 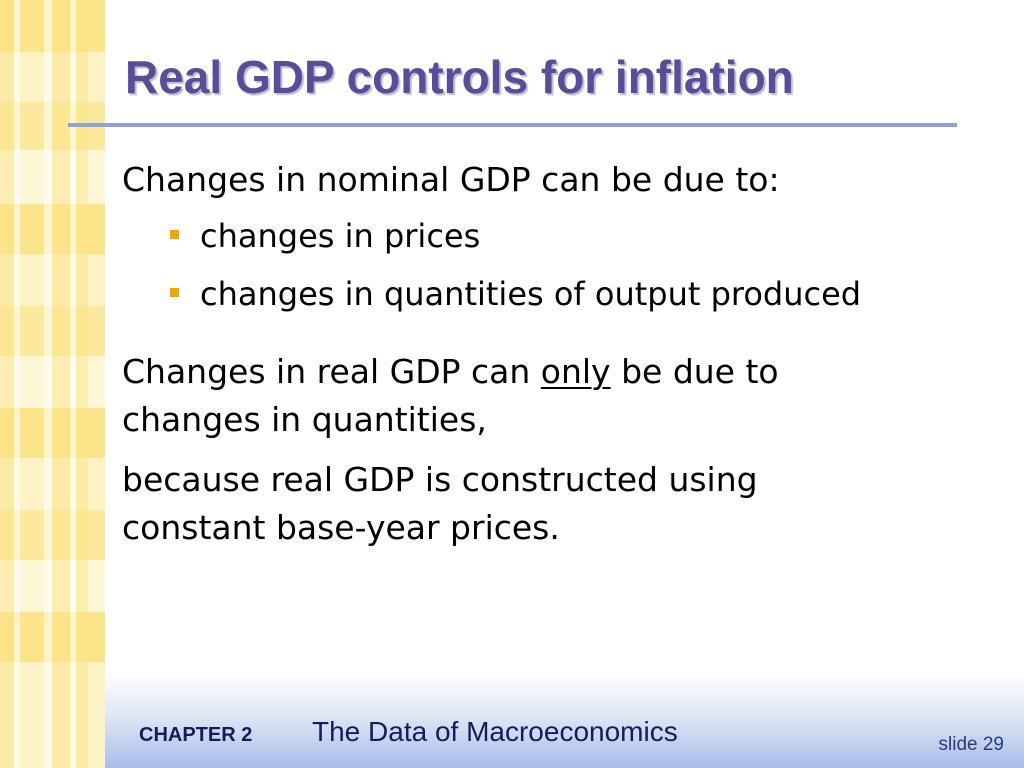 What do you see at coordinates (331, 371) in the screenshot?
I see `real-gdp-text-start: Changes in real GDP can` at bounding box center [331, 371].